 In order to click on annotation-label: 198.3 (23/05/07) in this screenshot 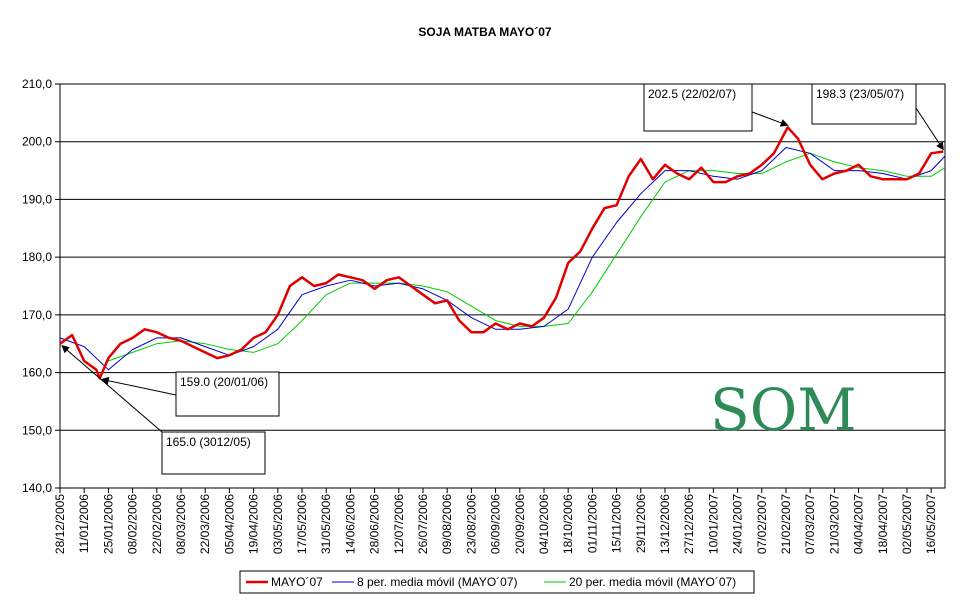, I will do `click(860, 94)`.